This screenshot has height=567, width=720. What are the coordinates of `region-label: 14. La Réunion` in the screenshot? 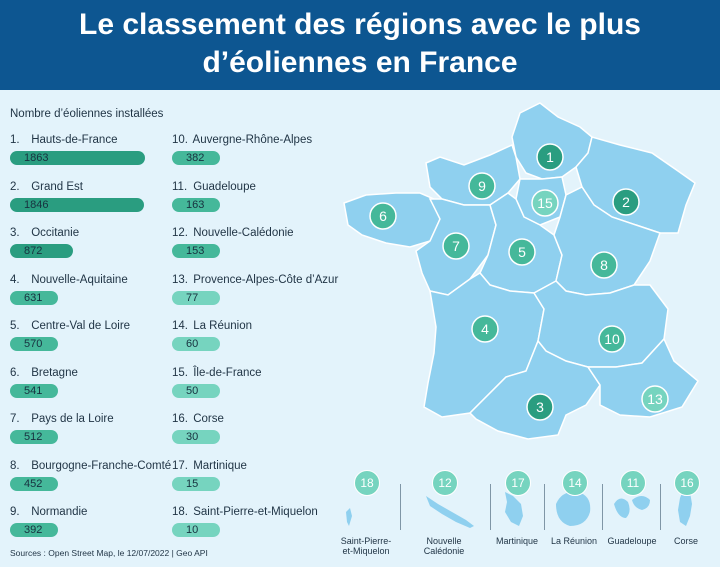 It's located at (212, 326).